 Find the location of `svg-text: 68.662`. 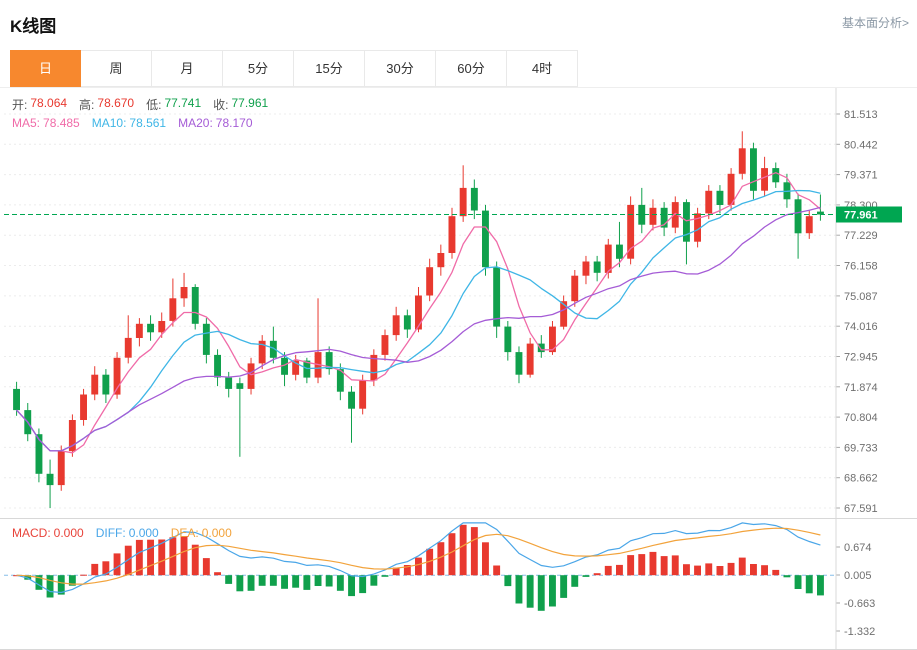

svg-text: 68.662 is located at coordinates (861, 479).